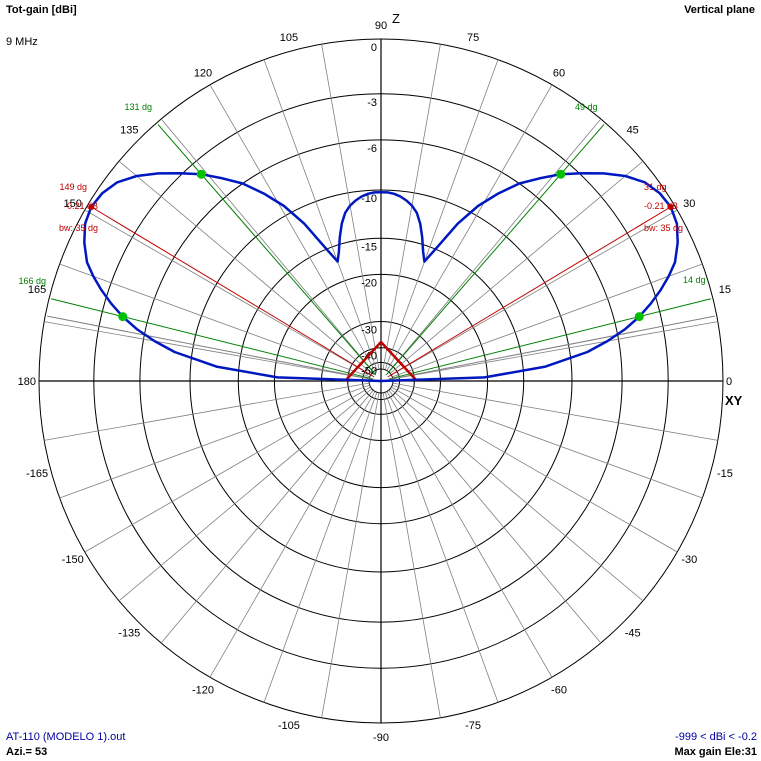 The image size is (761, 761). What do you see at coordinates (372, 103) in the screenshot?
I see `radial-tick-label: -3` at bounding box center [372, 103].